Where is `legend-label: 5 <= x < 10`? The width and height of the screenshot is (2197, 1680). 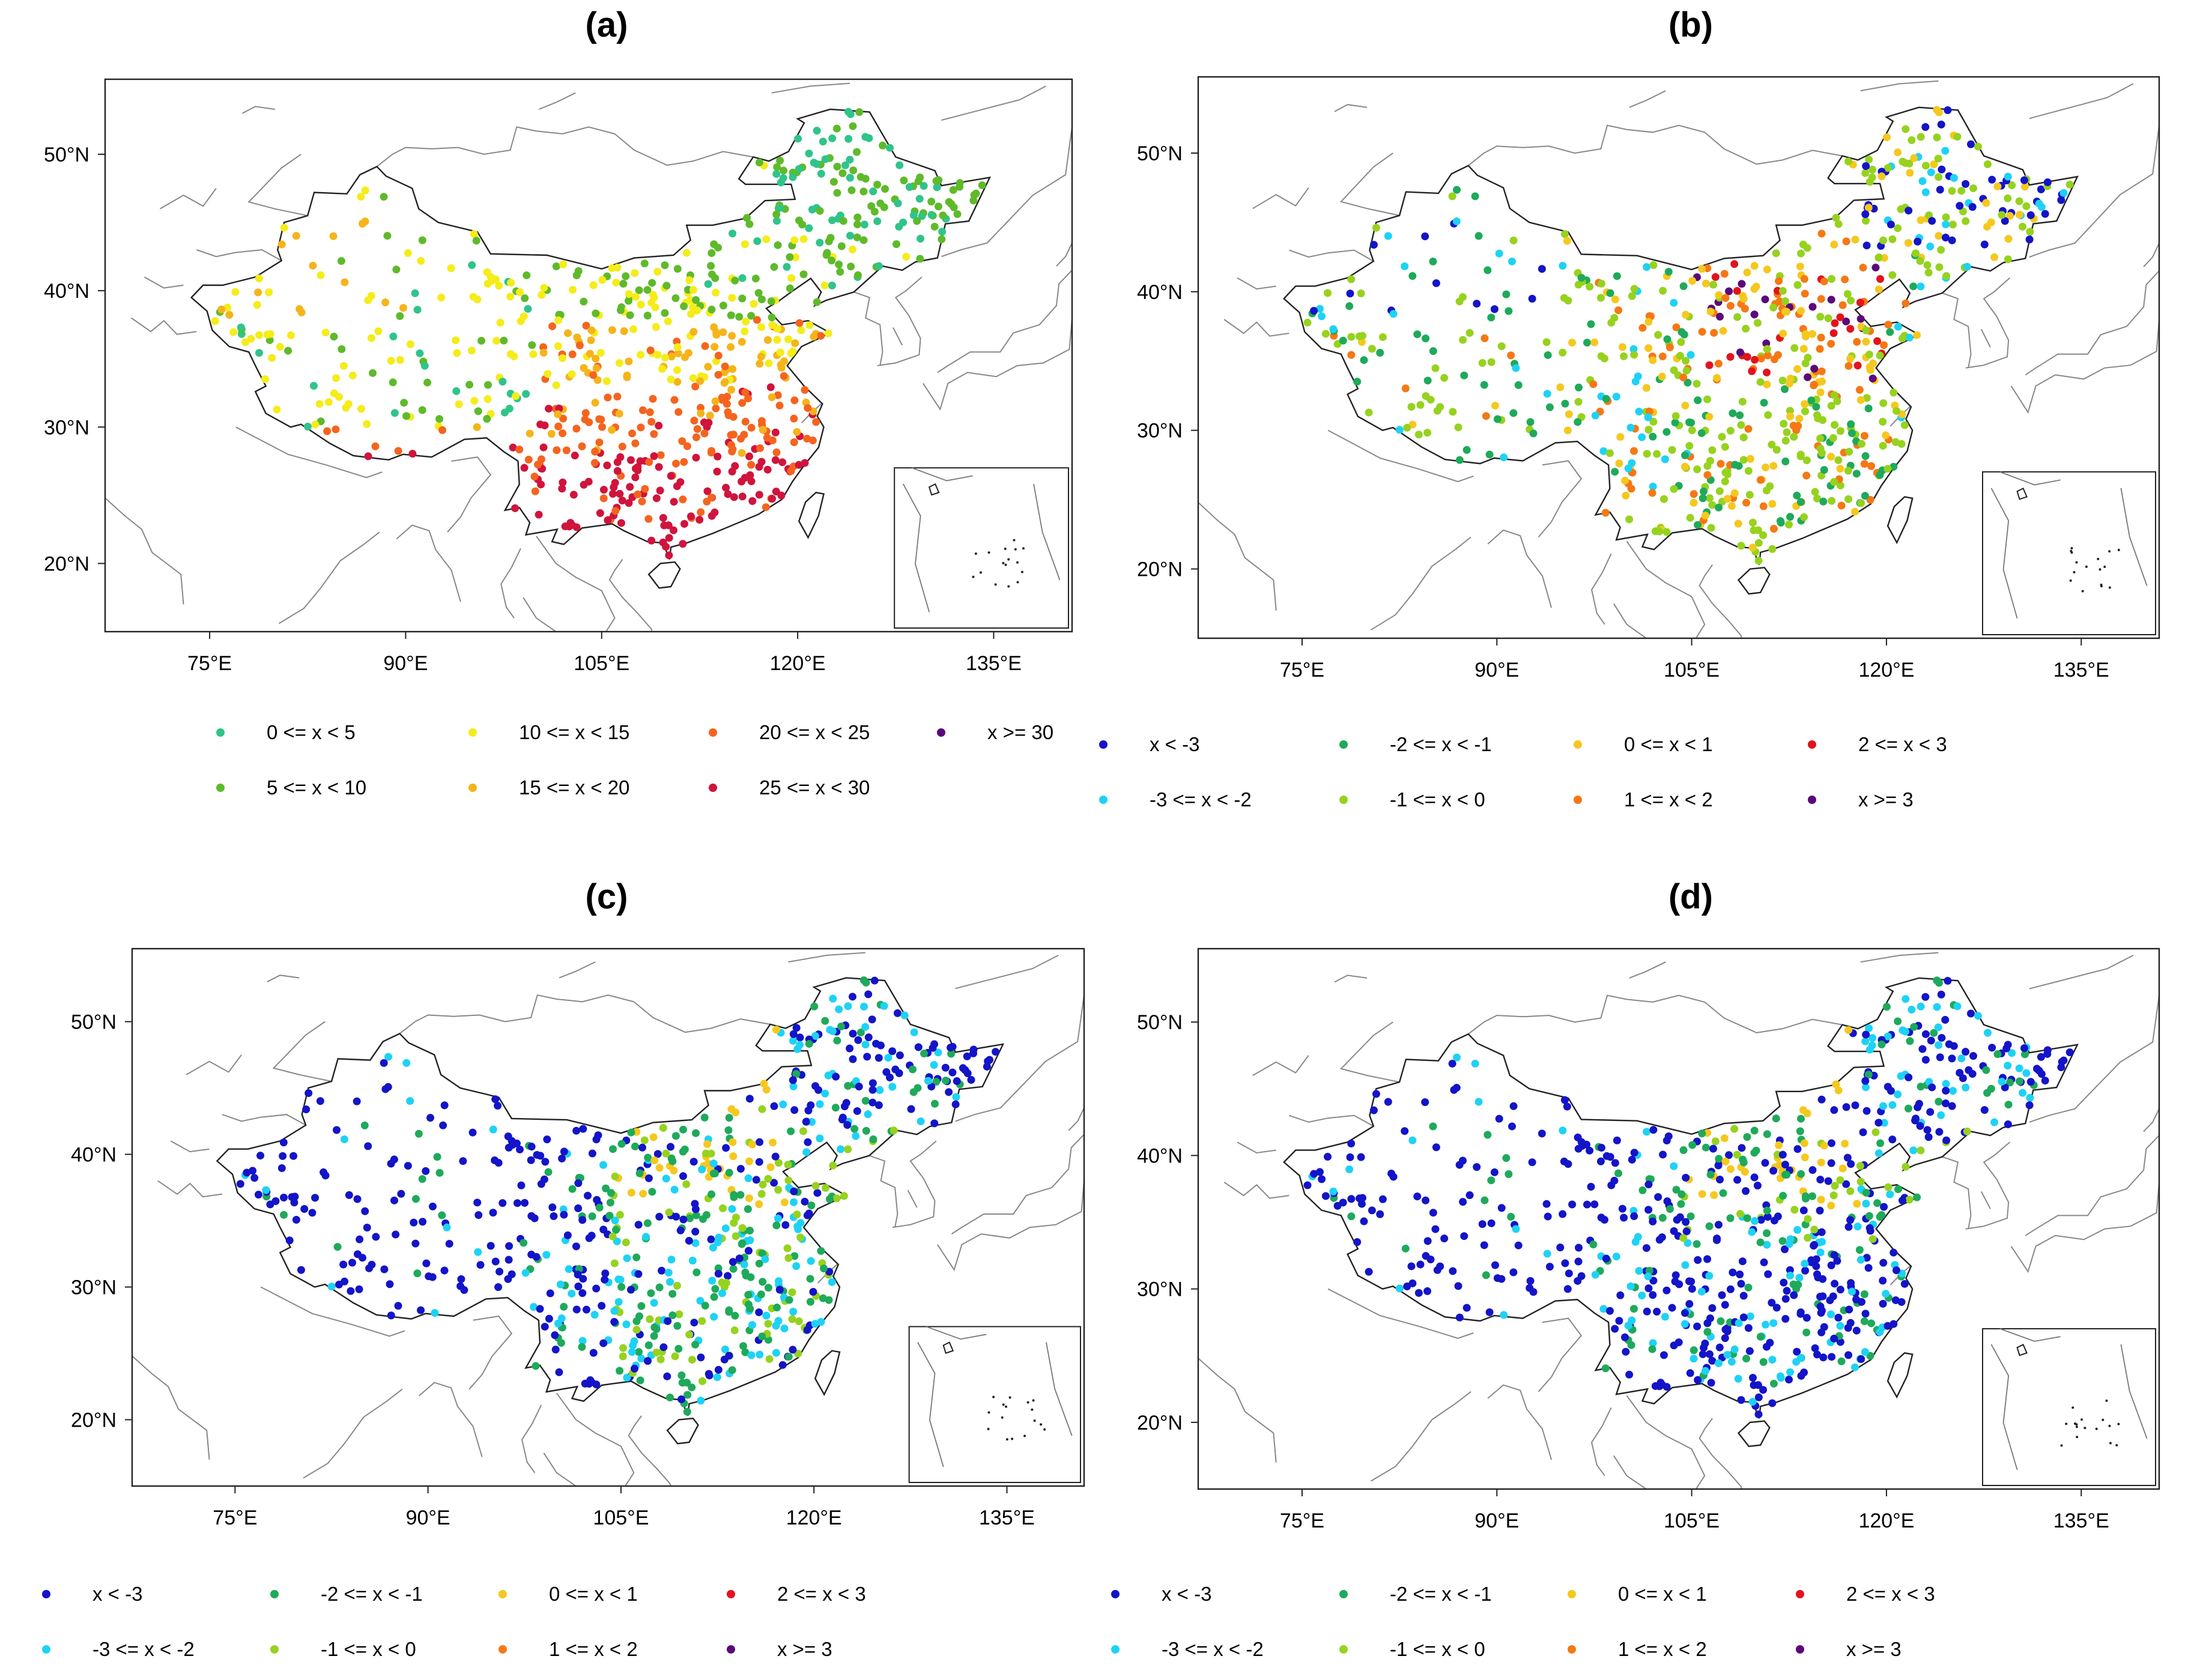
legend-label: 5 <= x < 10 is located at coordinates (317, 787).